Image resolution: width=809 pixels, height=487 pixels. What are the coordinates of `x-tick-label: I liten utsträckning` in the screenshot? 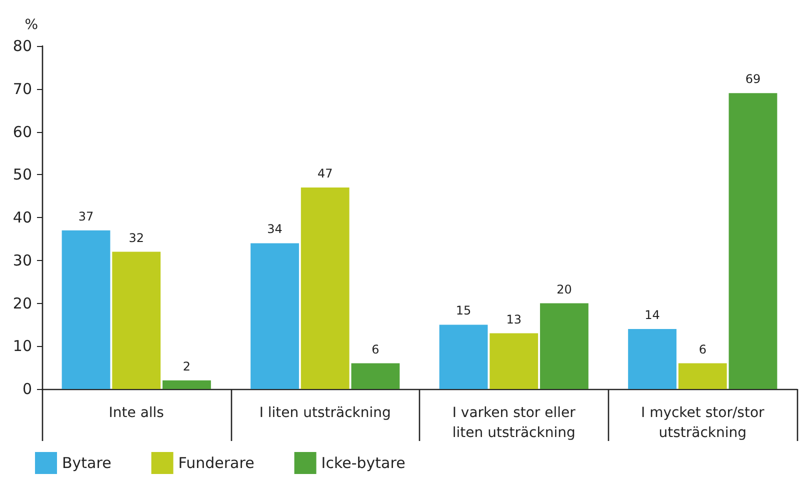 It's located at (325, 413).